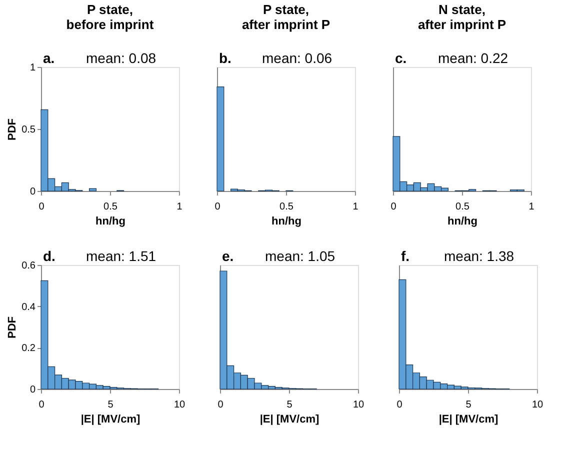 The image size is (579, 468). Describe the element at coordinates (405, 256) in the screenshot. I see `text: f.` at that location.